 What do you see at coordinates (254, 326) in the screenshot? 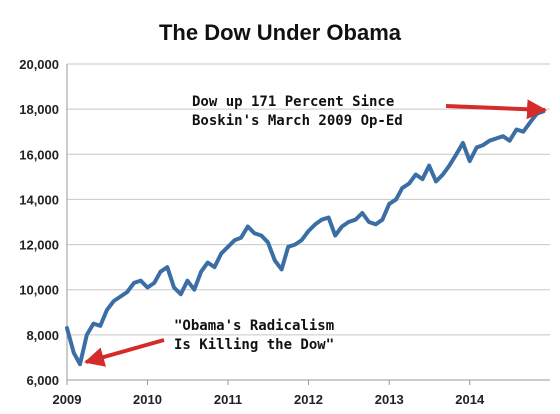
I see `annotation-bottom-line: "Obama's Radicalism` at bounding box center [254, 326].